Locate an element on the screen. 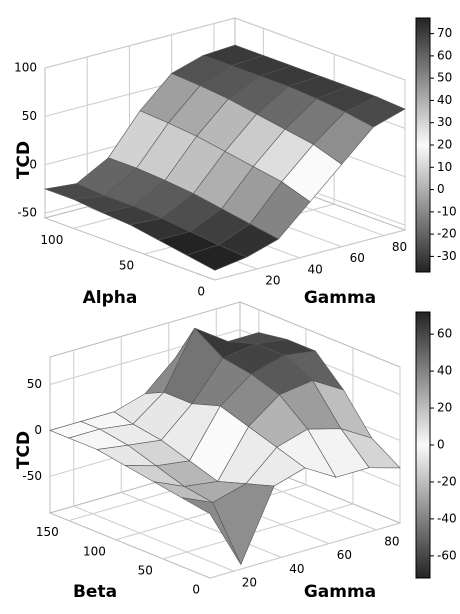 The image size is (460, 614). colorbar-tick-label: 30 is located at coordinates (444, 122).